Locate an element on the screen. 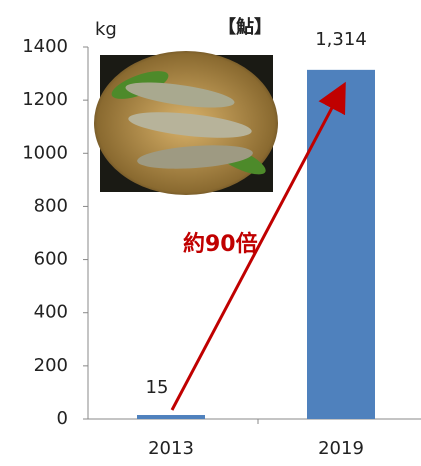  chart-title: 【鮎】 is located at coordinates (245, 27).